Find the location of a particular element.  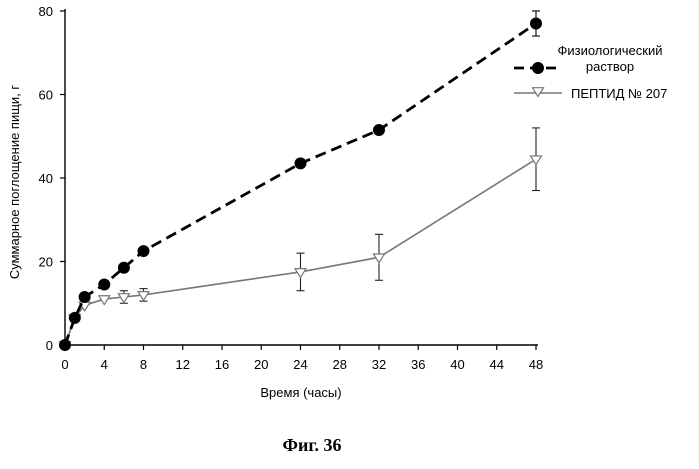

x-tick-label: 44 is located at coordinates (497, 364).